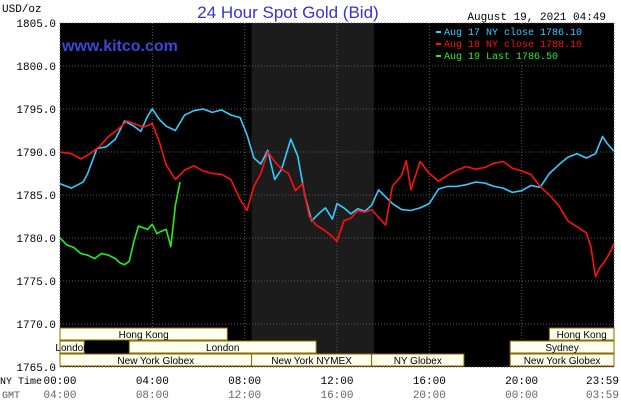 The width and height of the screenshot is (621, 404). Describe the element at coordinates (244, 396) in the screenshot. I see `x-tick-label-gmt: 12:00` at that location.